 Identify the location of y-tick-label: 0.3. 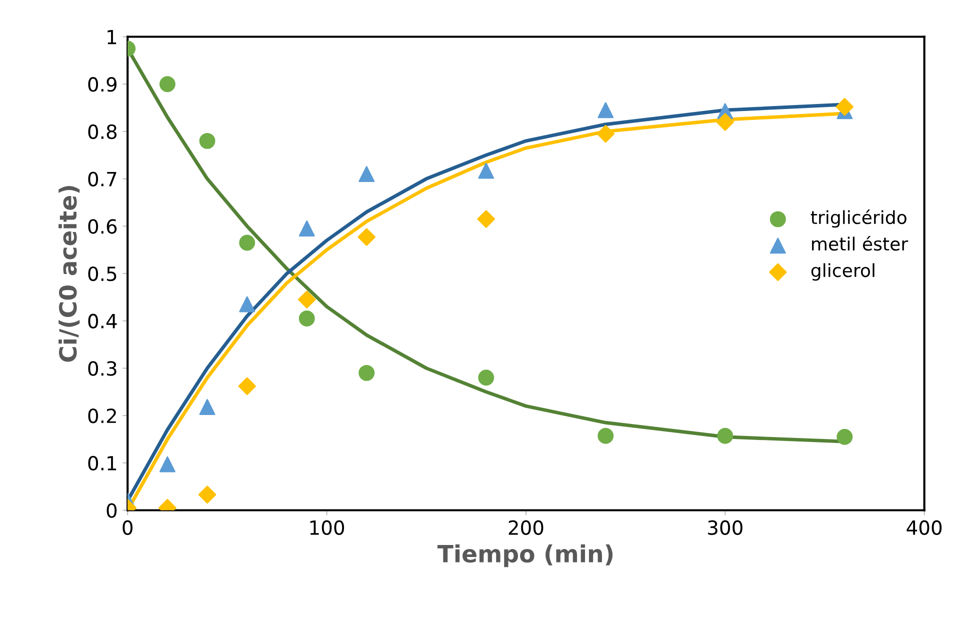
(102, 368).